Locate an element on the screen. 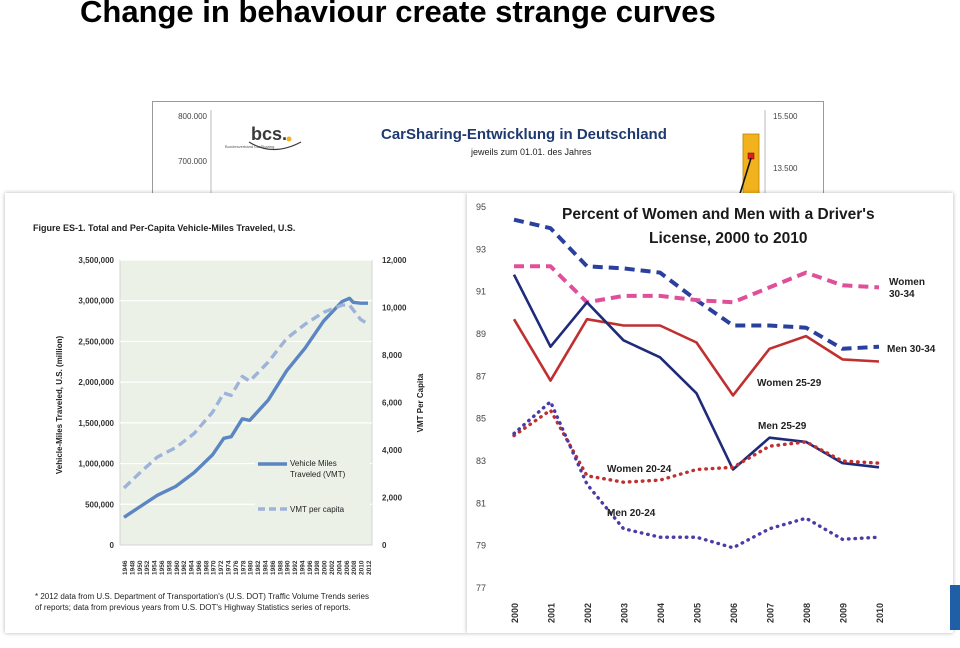  vmt-right-axis-label: VMT Per Capita is located at coordinates (420, 402).